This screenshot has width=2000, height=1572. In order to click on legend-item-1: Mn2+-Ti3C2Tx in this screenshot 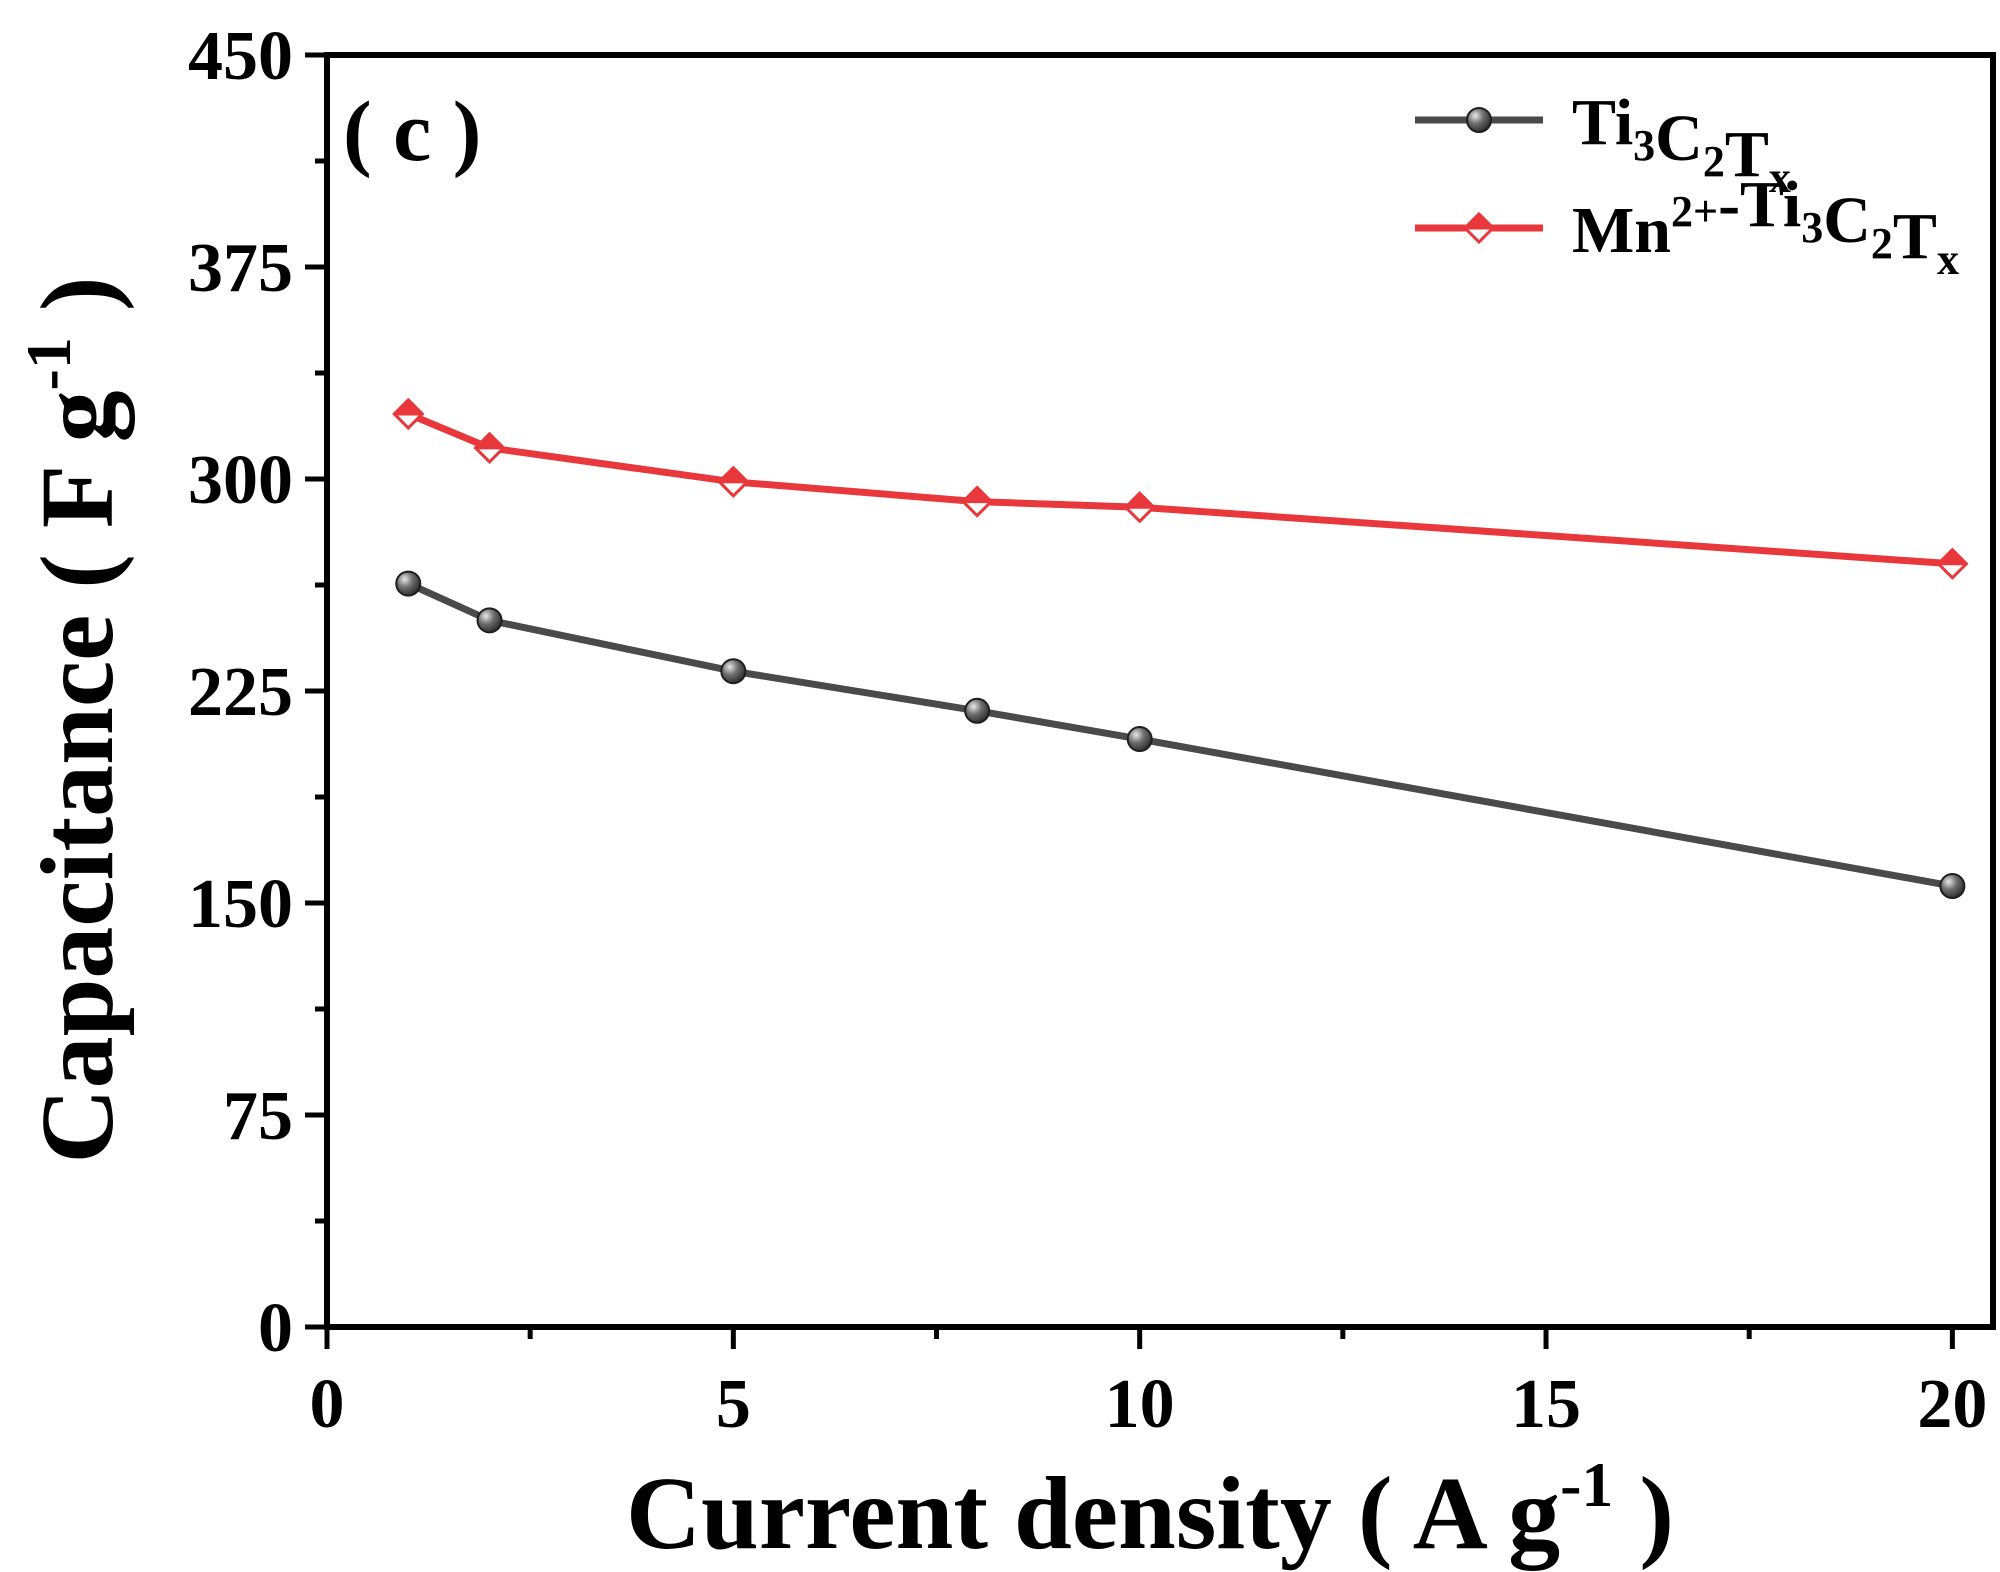, I will do `click(1687, 226)`.